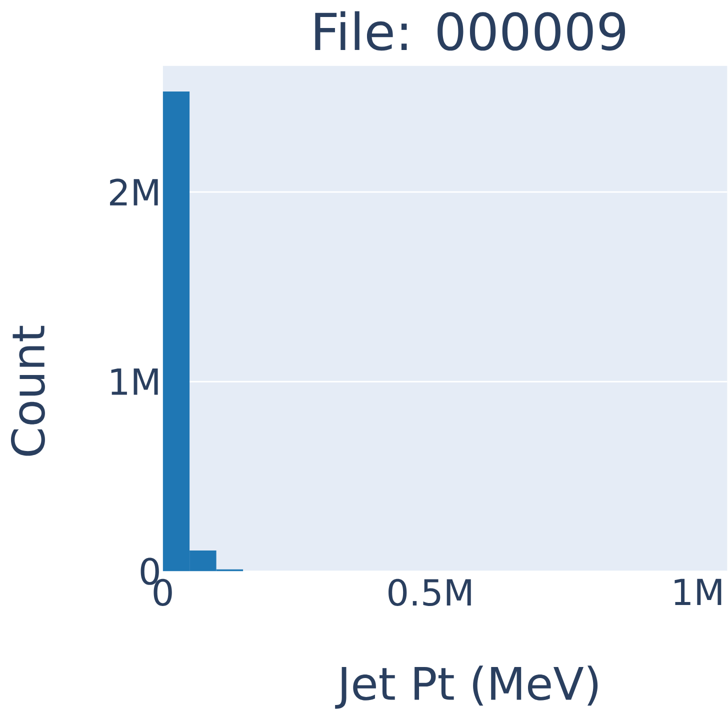  What do you see at coordinates (470, 31) in the screenshot?
I see `chart-title: File: 000009` at bounding box center [470, 31].